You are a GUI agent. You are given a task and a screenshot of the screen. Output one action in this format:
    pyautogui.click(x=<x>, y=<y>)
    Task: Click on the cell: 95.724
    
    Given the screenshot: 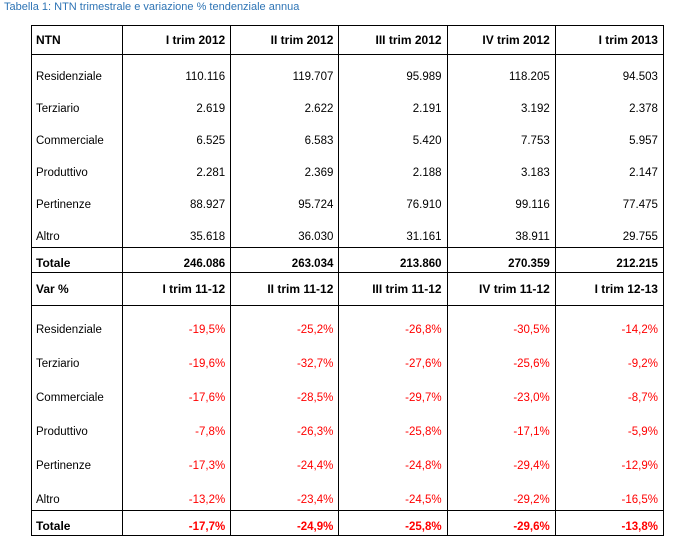 What is the action you would take?
    pyautogui.click(x=285, y=199)
    